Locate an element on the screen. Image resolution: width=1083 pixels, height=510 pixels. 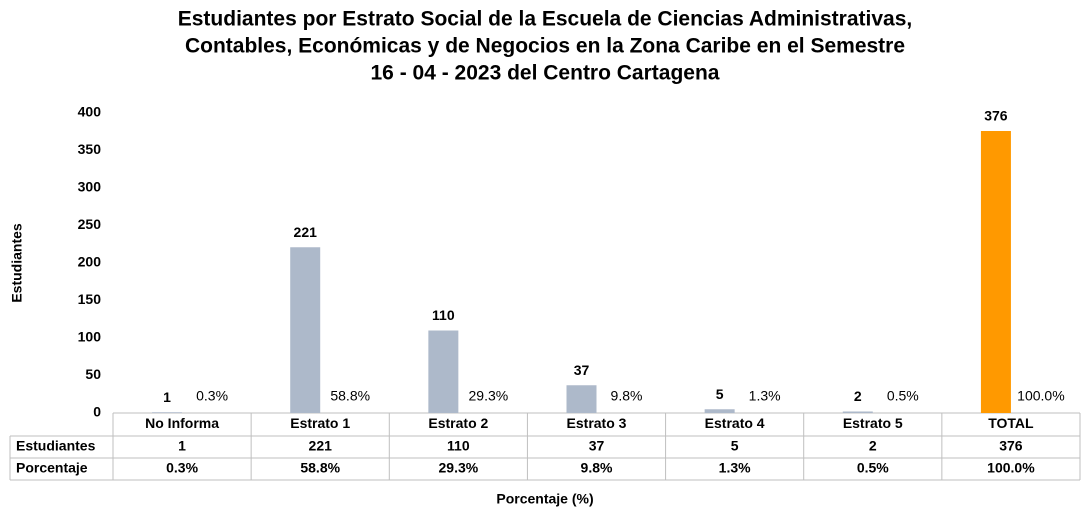
y-tick-label: 350 is located at coordinates (90, 149).